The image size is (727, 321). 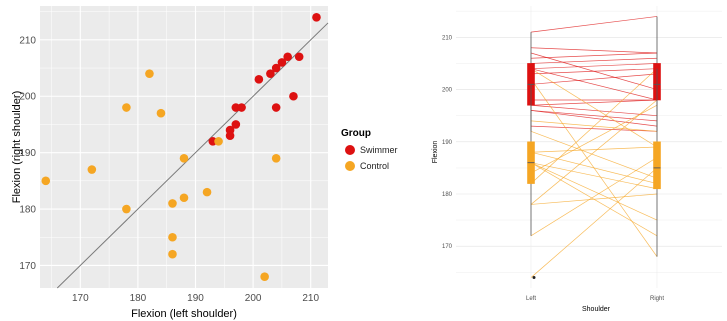 What do you see at coordinates (447, 195) in the screenshot?
I see `boxplot-y-tick-label: 180` at bounding box center [447, 195].